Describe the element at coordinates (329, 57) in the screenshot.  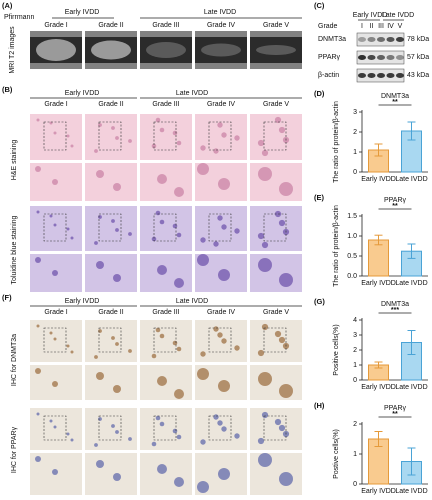
I see `blot-name: PPARγ` at that location.